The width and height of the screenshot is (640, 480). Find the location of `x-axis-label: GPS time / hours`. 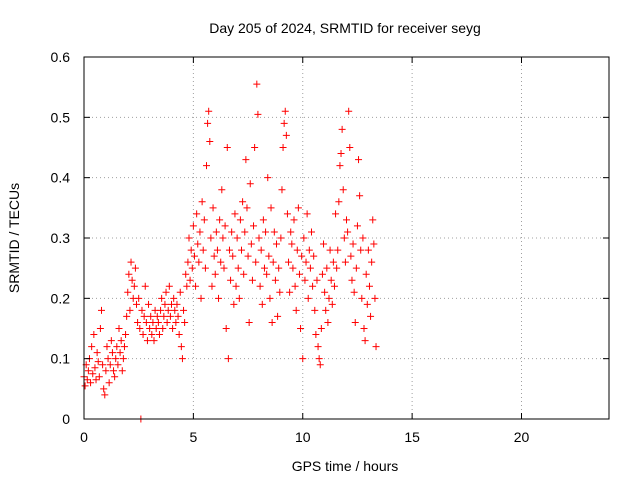

x-axis-label: GPS time / hours is located at coordinates (345, 466).